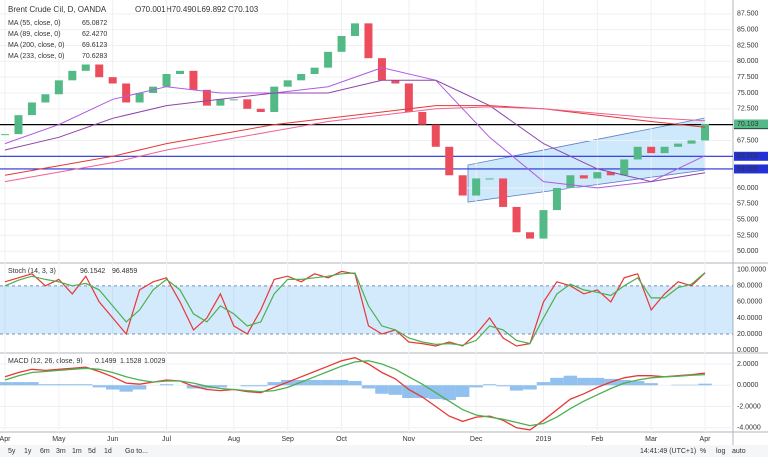 This screenshot has height=457, width=768. I want to click on y-tick-label: 60.000, so click(748, 188).